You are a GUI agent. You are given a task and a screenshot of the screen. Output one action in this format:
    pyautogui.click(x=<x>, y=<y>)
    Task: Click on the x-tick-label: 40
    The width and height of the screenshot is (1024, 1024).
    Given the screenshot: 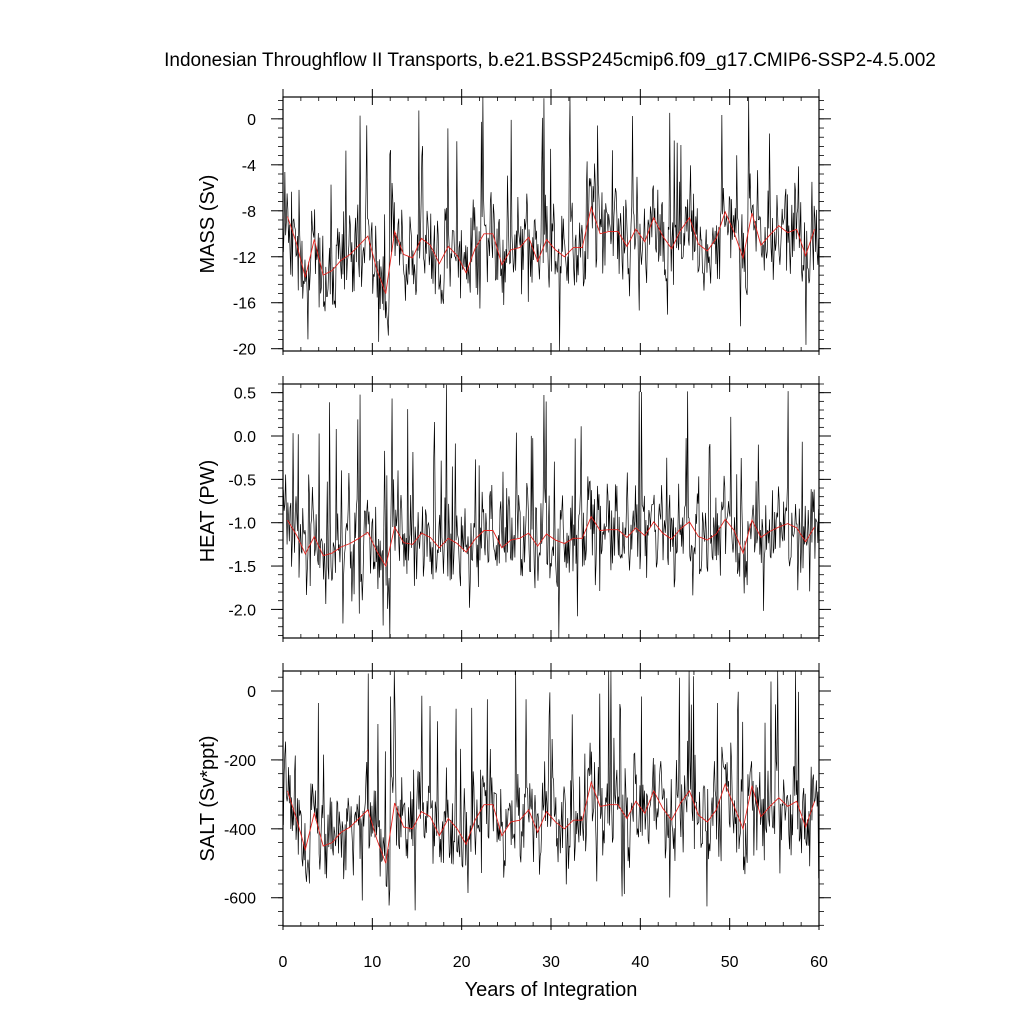 What is the action you would take?
    pyautogui.click(x=640, y=962)
    